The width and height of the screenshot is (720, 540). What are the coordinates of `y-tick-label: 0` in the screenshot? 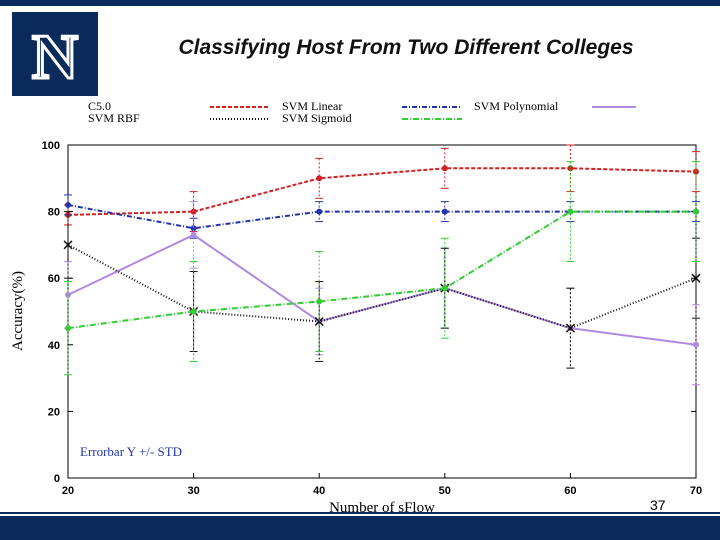 It's located at (57, 479).